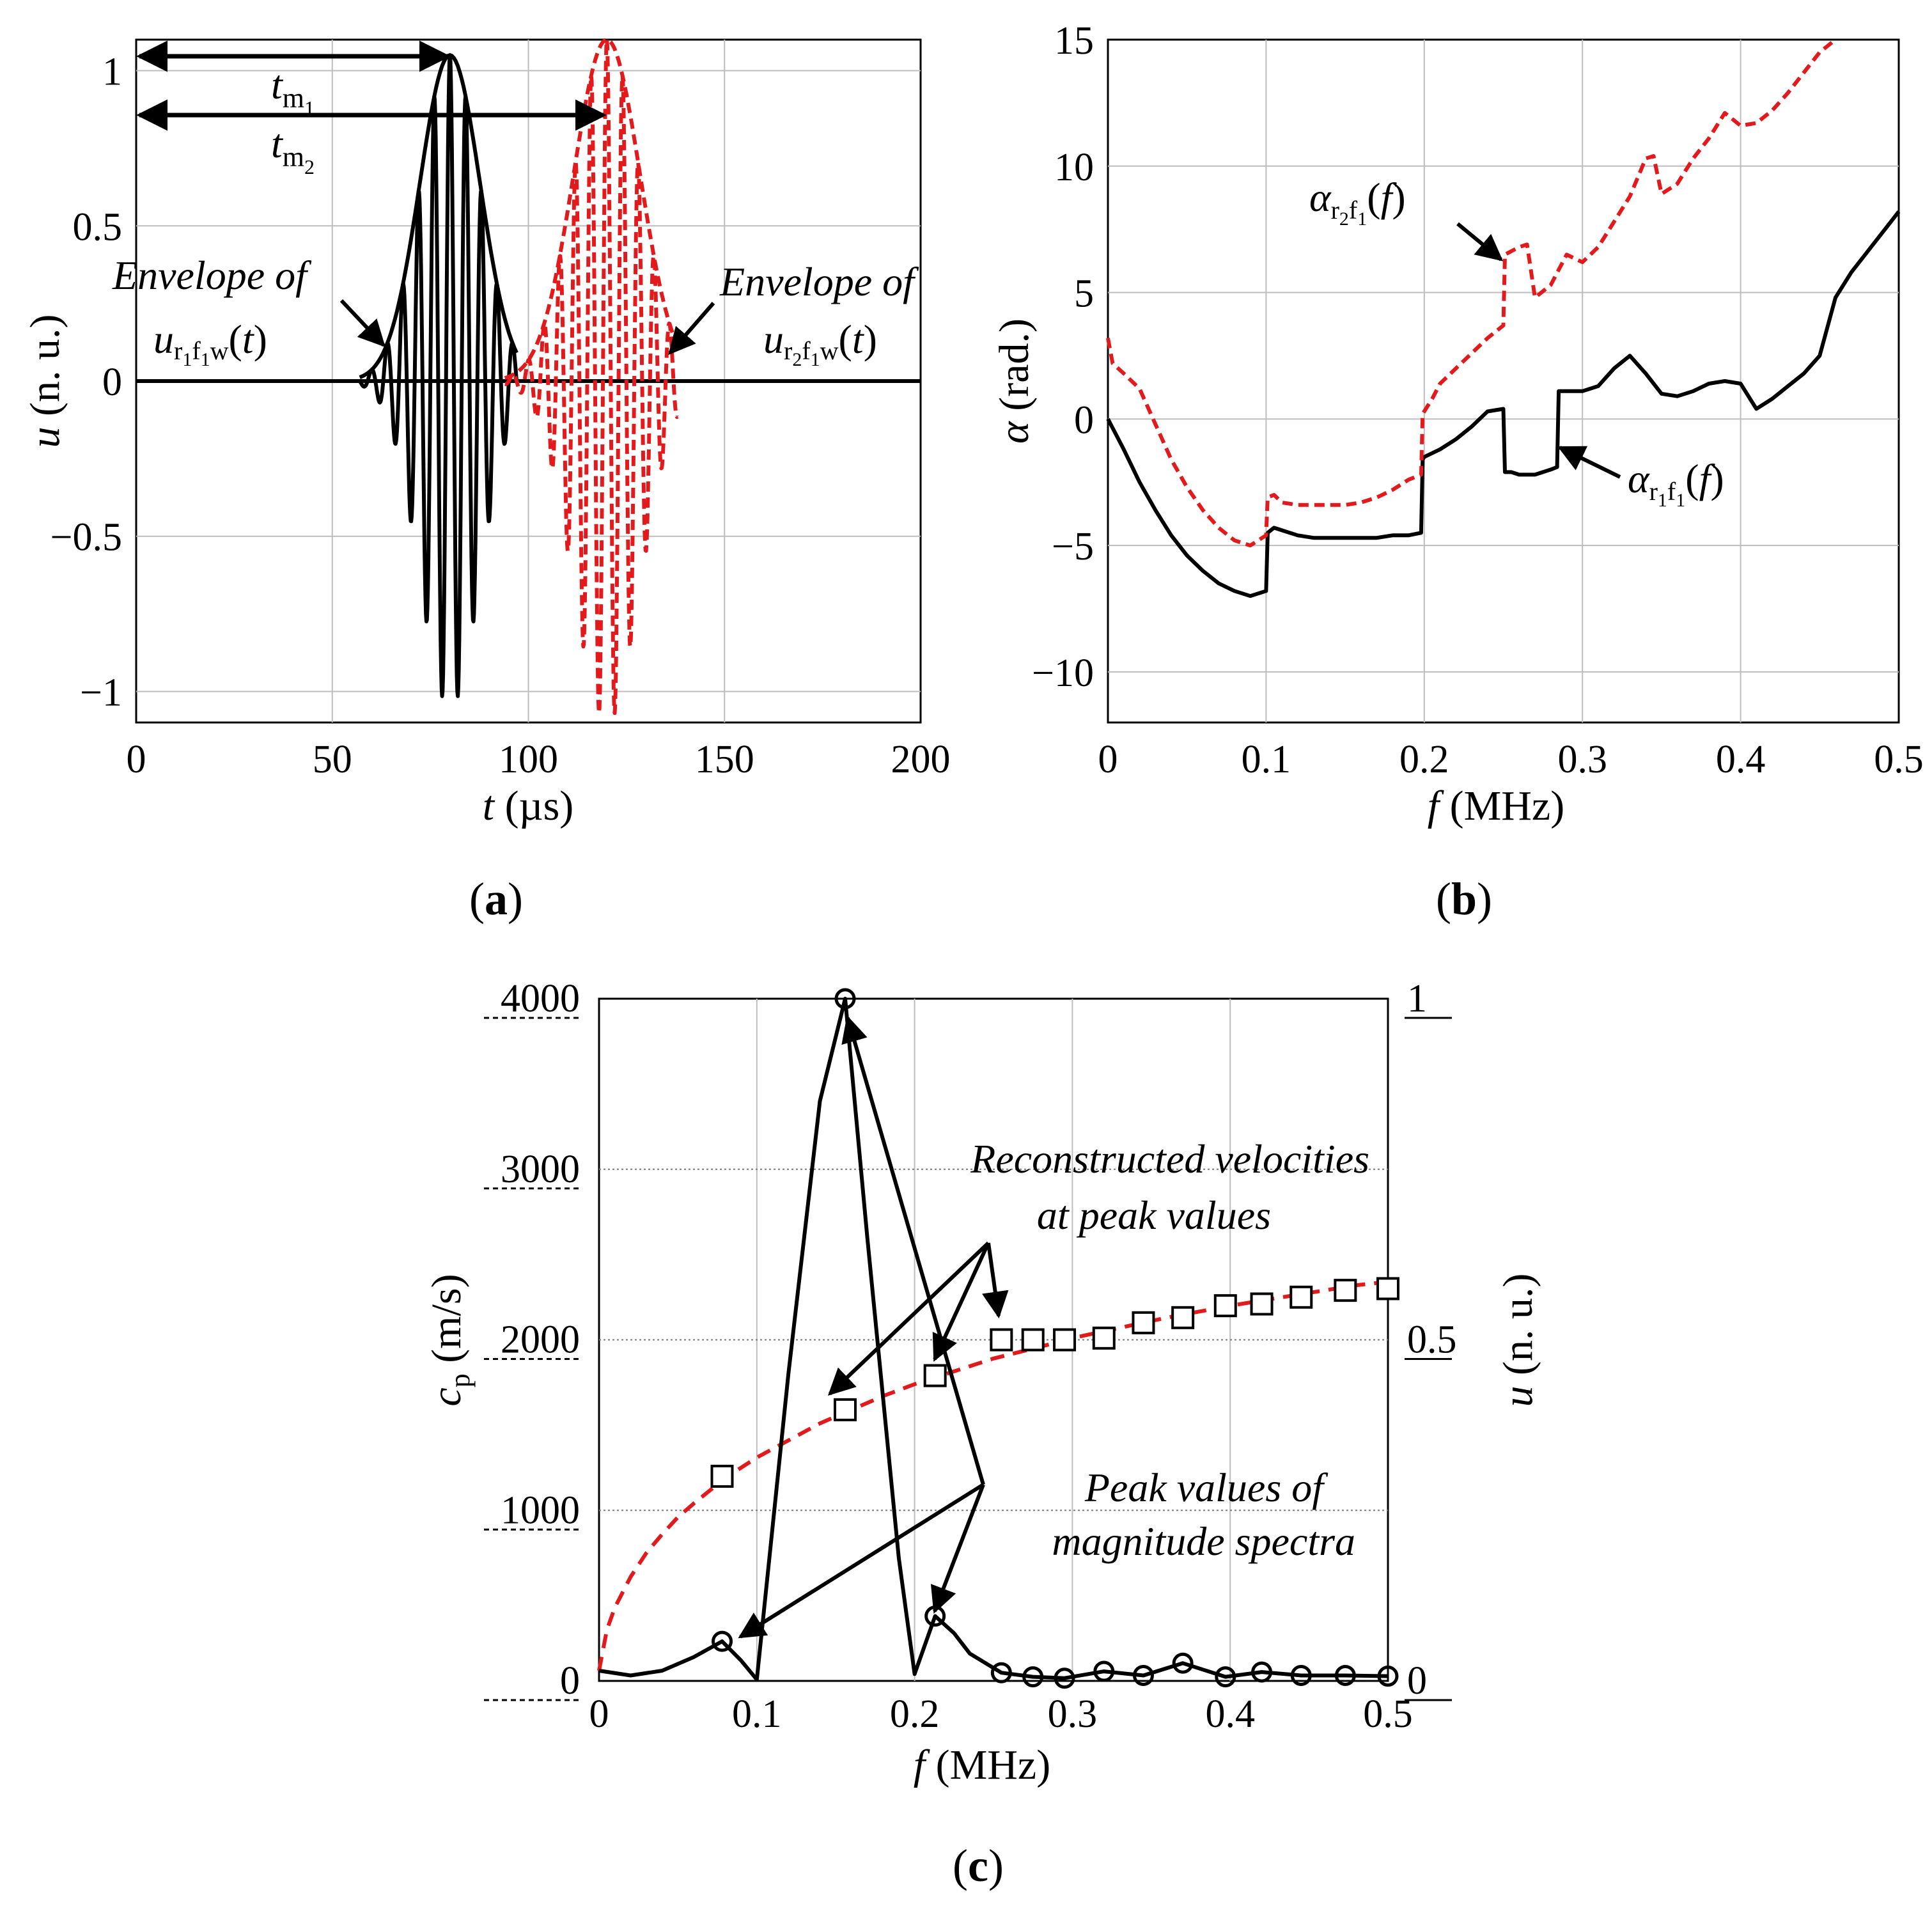  I want to click on peak-values-label: Peak values of, so click(1206, 1487).